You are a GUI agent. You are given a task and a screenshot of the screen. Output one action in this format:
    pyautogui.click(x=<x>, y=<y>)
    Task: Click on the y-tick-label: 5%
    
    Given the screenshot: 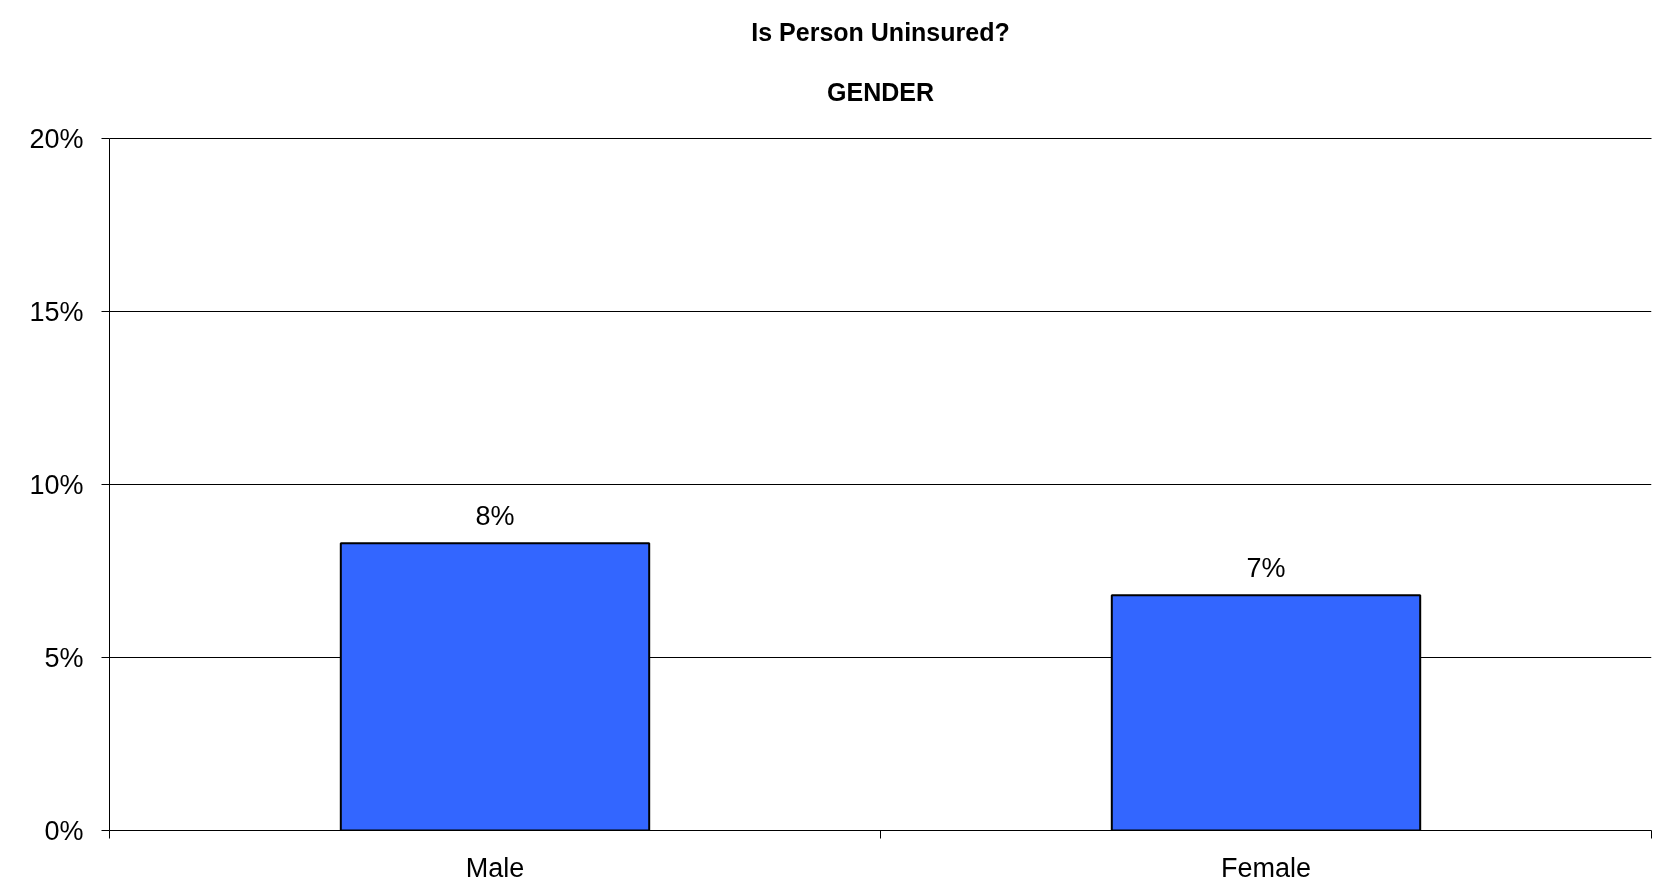 What is the action you would take?
    pyautogui.click(x=64, y=657)
    